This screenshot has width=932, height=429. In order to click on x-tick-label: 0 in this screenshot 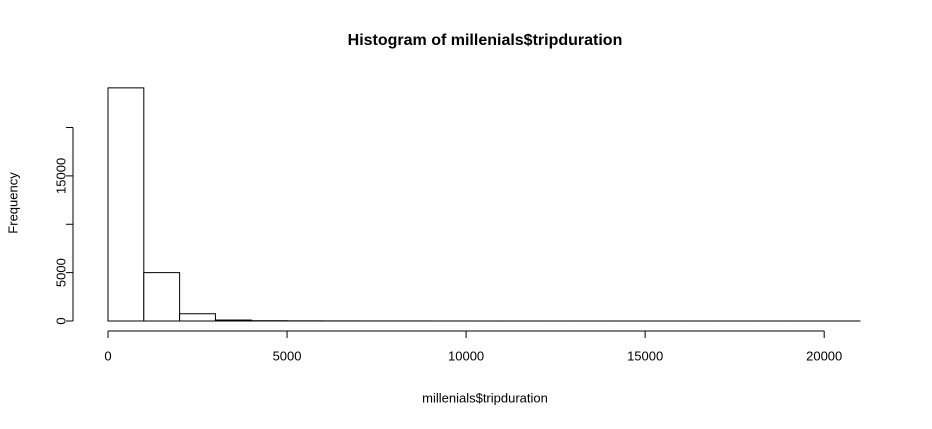, I will do `click(107, 355)`.